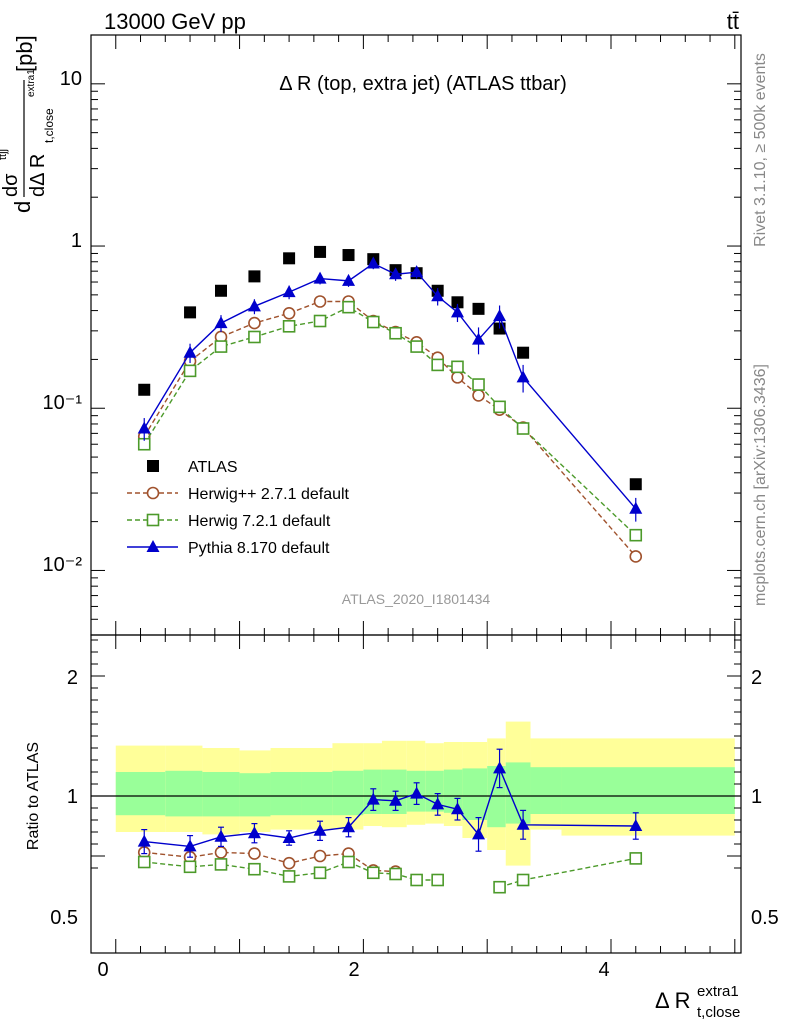  Describe the element at coordinates (603, 970) in the screenshot. I see `x-tick-label-4: 4` at that location.